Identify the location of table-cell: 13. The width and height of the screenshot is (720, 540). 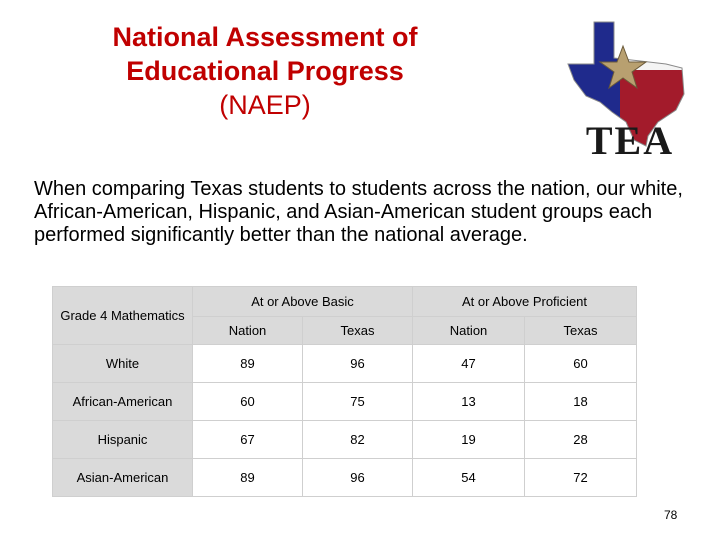
(468, 401).